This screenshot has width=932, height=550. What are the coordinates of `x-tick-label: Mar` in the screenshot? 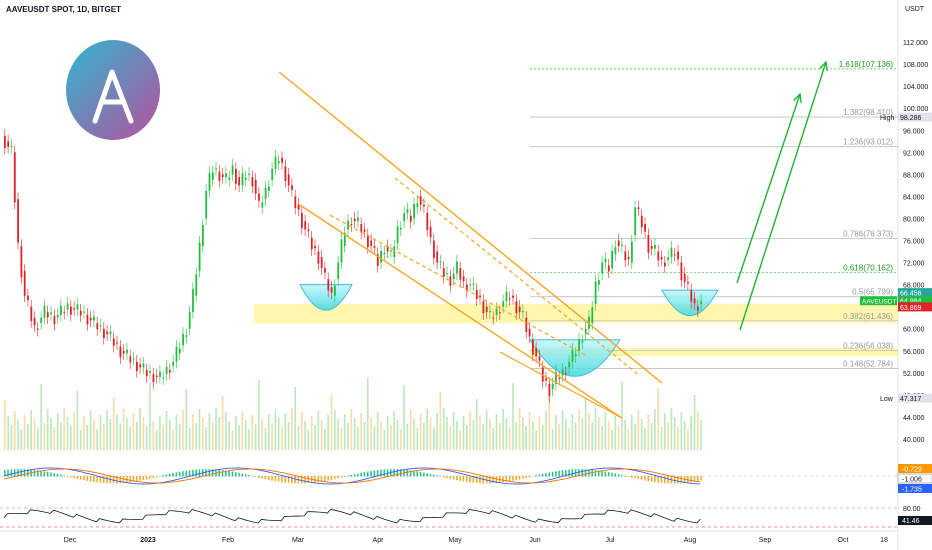 It's located at (298, 540).